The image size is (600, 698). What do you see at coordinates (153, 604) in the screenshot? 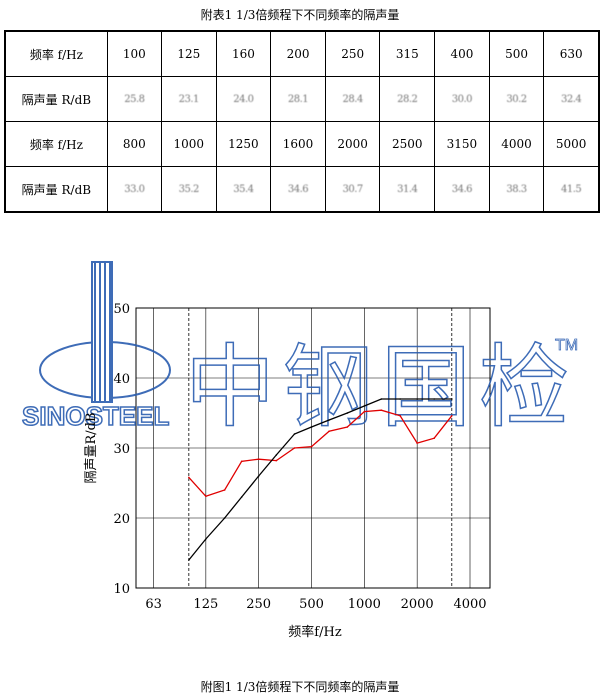
I see `x-tick-label: 63` at bounding box center [153, 604].